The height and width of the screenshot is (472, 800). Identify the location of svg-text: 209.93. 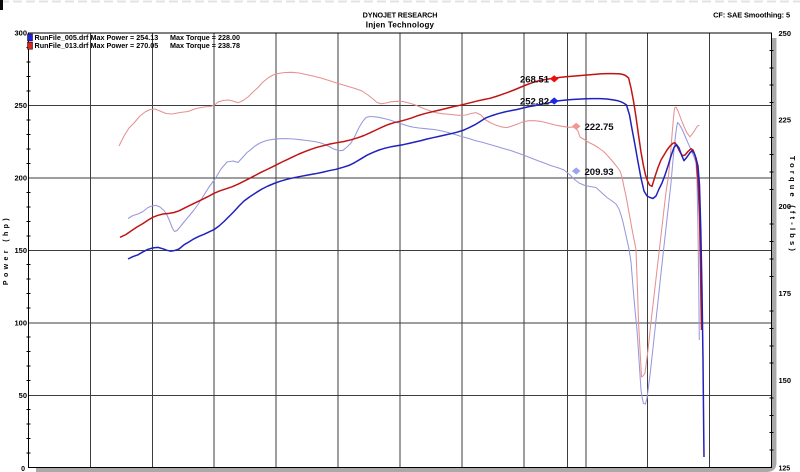
(599, 172).